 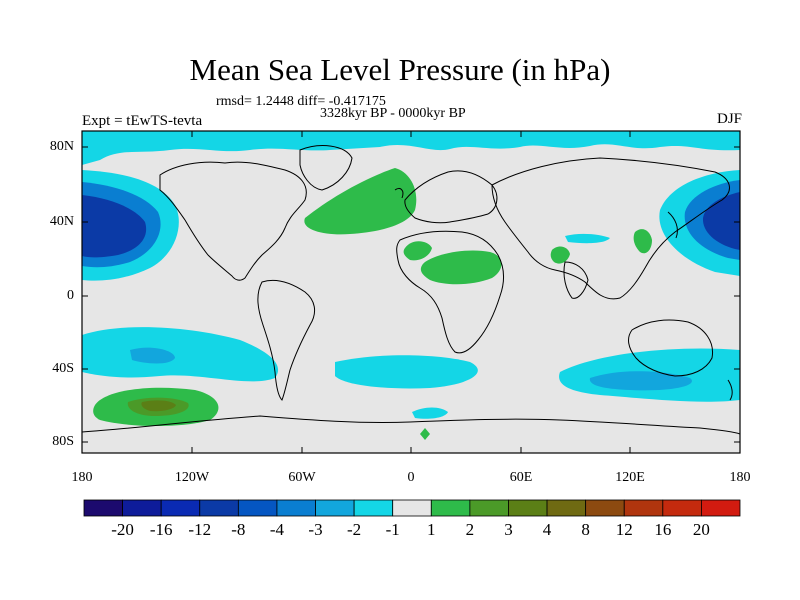 I want to click on colorbar-label: -20, so click(x=122, y=529).